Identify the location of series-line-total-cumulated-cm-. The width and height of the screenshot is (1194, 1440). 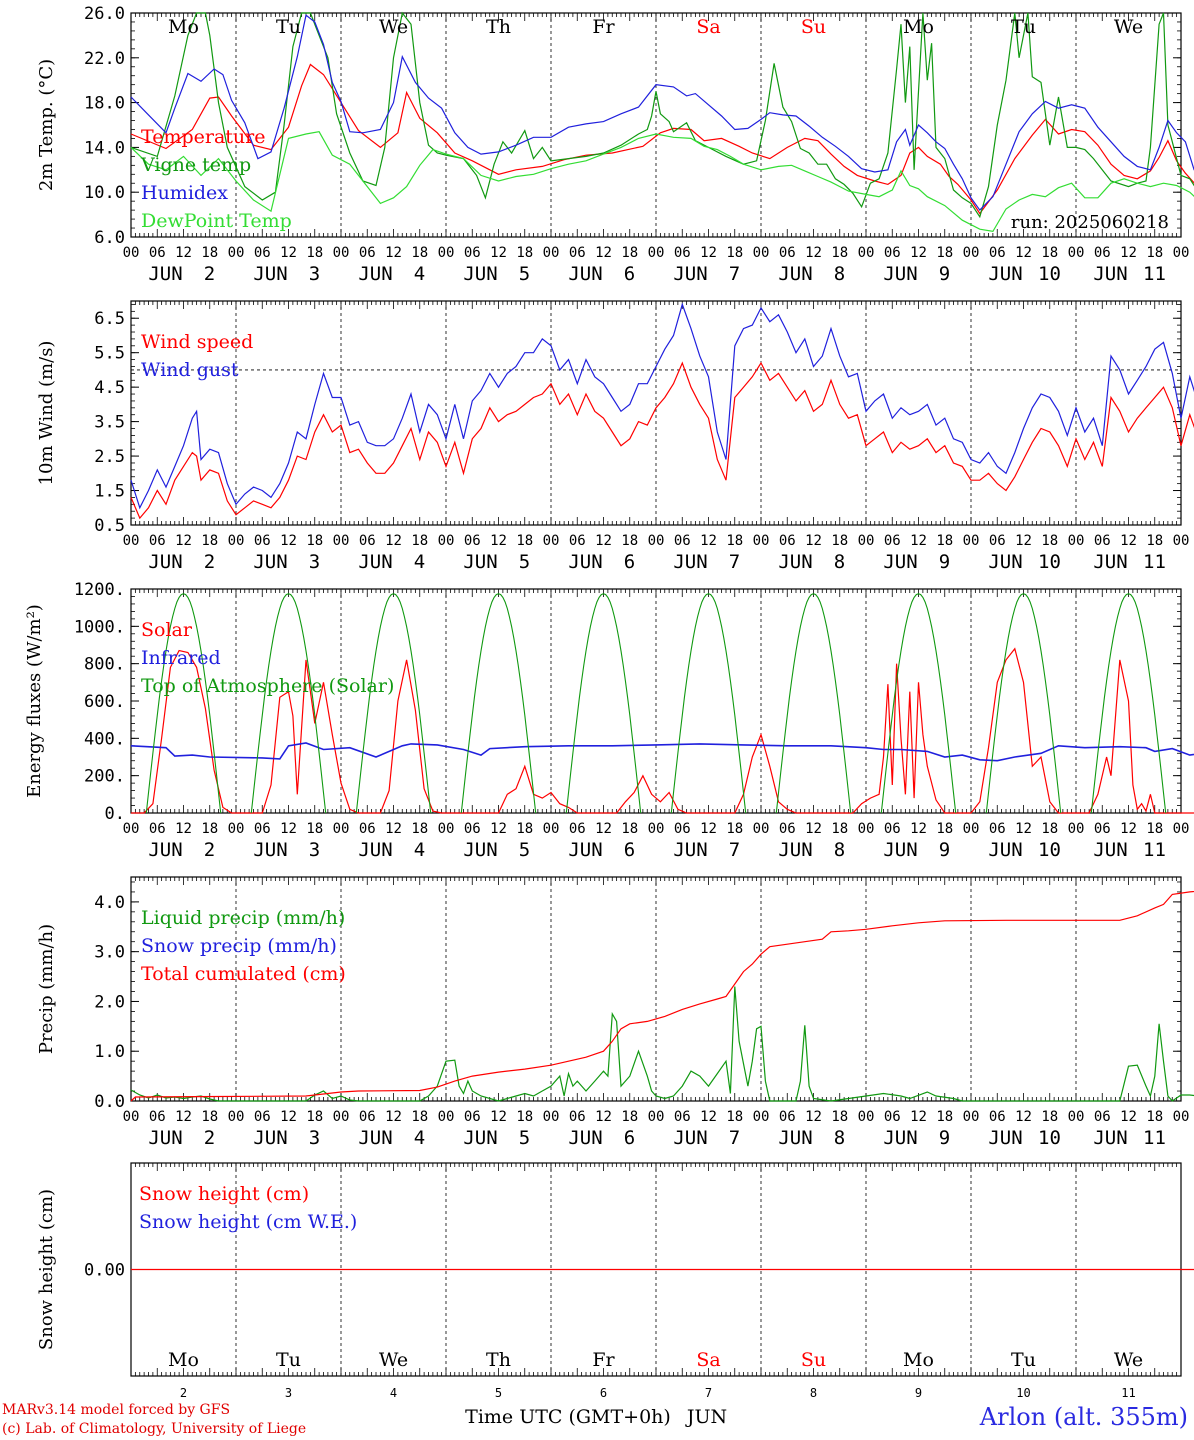
(662, 996).